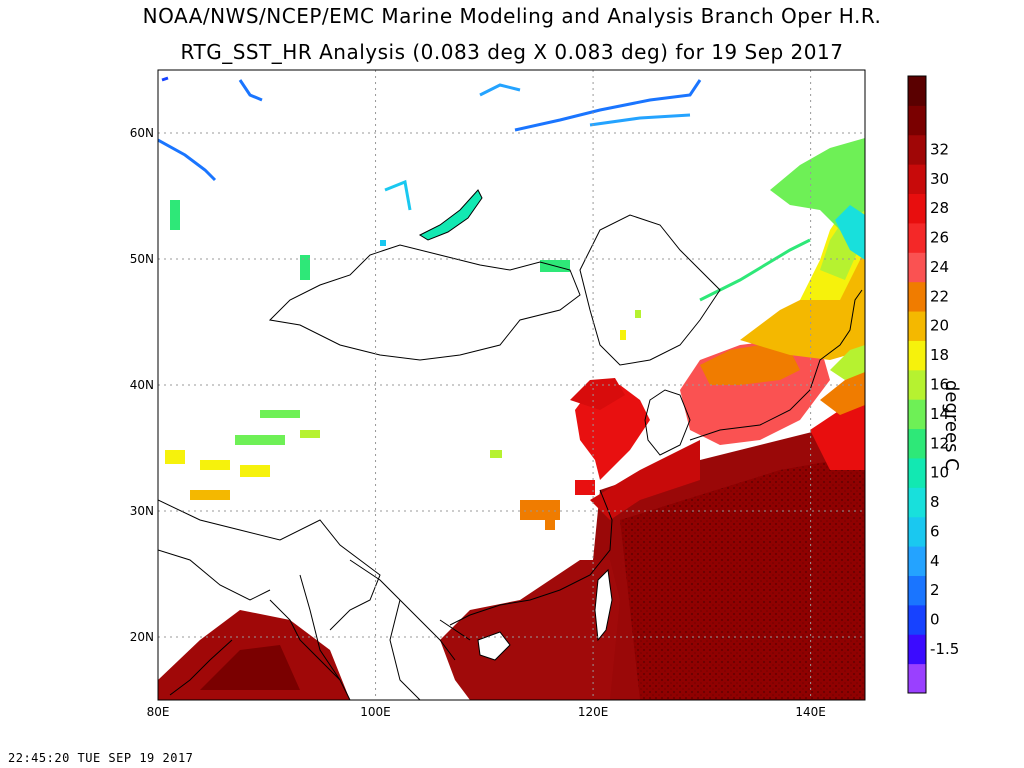 Image resolution: width=1024 pixels, height=768 pixels. What do you see at coordinates (951, 425) in the screenshot?
I see `colorbar-units: degrees C` at bounding box center [951, 425].